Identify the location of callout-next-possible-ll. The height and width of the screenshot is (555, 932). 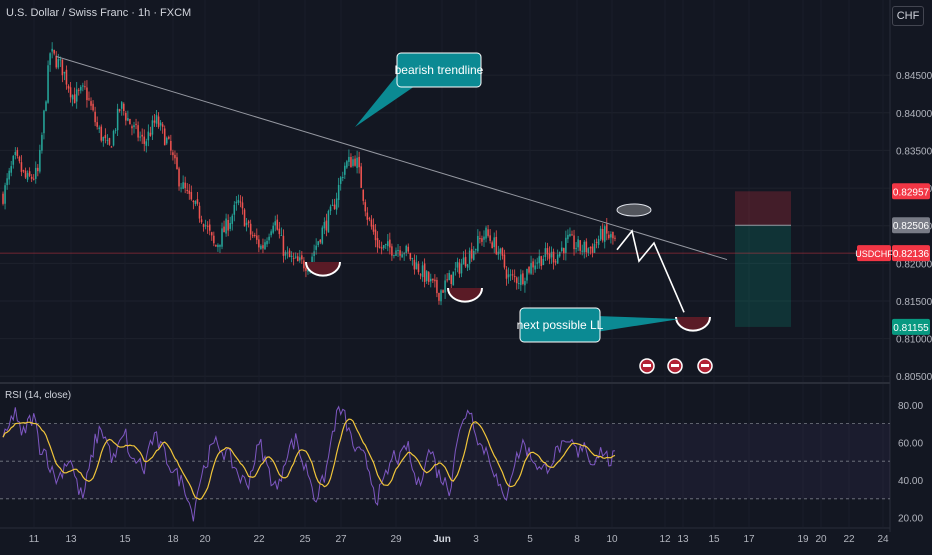
(560, 325).